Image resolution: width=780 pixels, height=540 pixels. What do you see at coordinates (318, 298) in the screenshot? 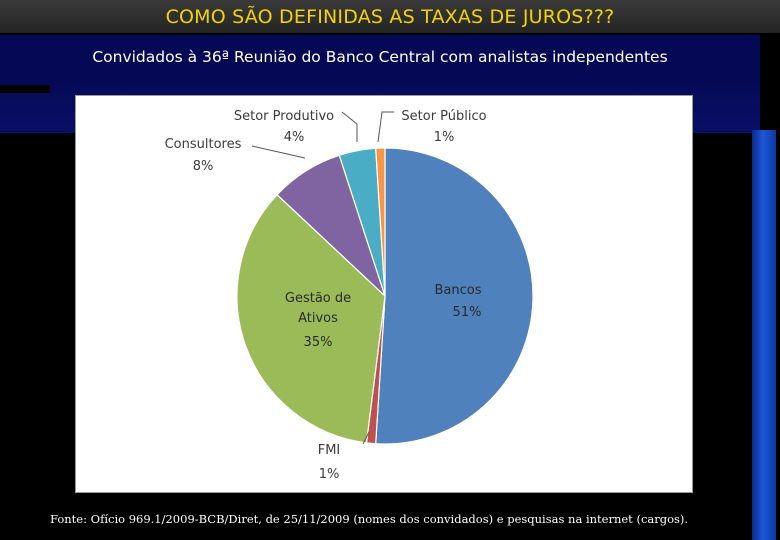
I see `slice-name-label: Gestão de` at bounding box center [318, 298].